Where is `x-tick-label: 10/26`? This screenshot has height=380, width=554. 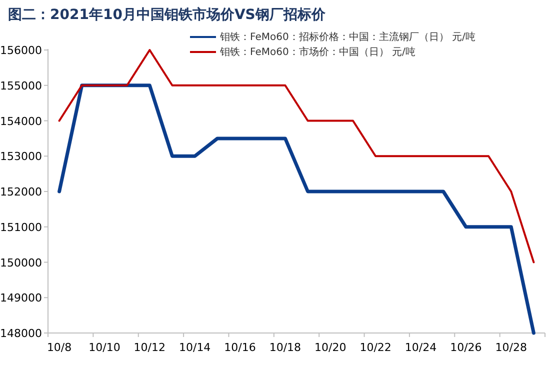 x-tick-label: 10/26 is located at coordinates (466, 347).